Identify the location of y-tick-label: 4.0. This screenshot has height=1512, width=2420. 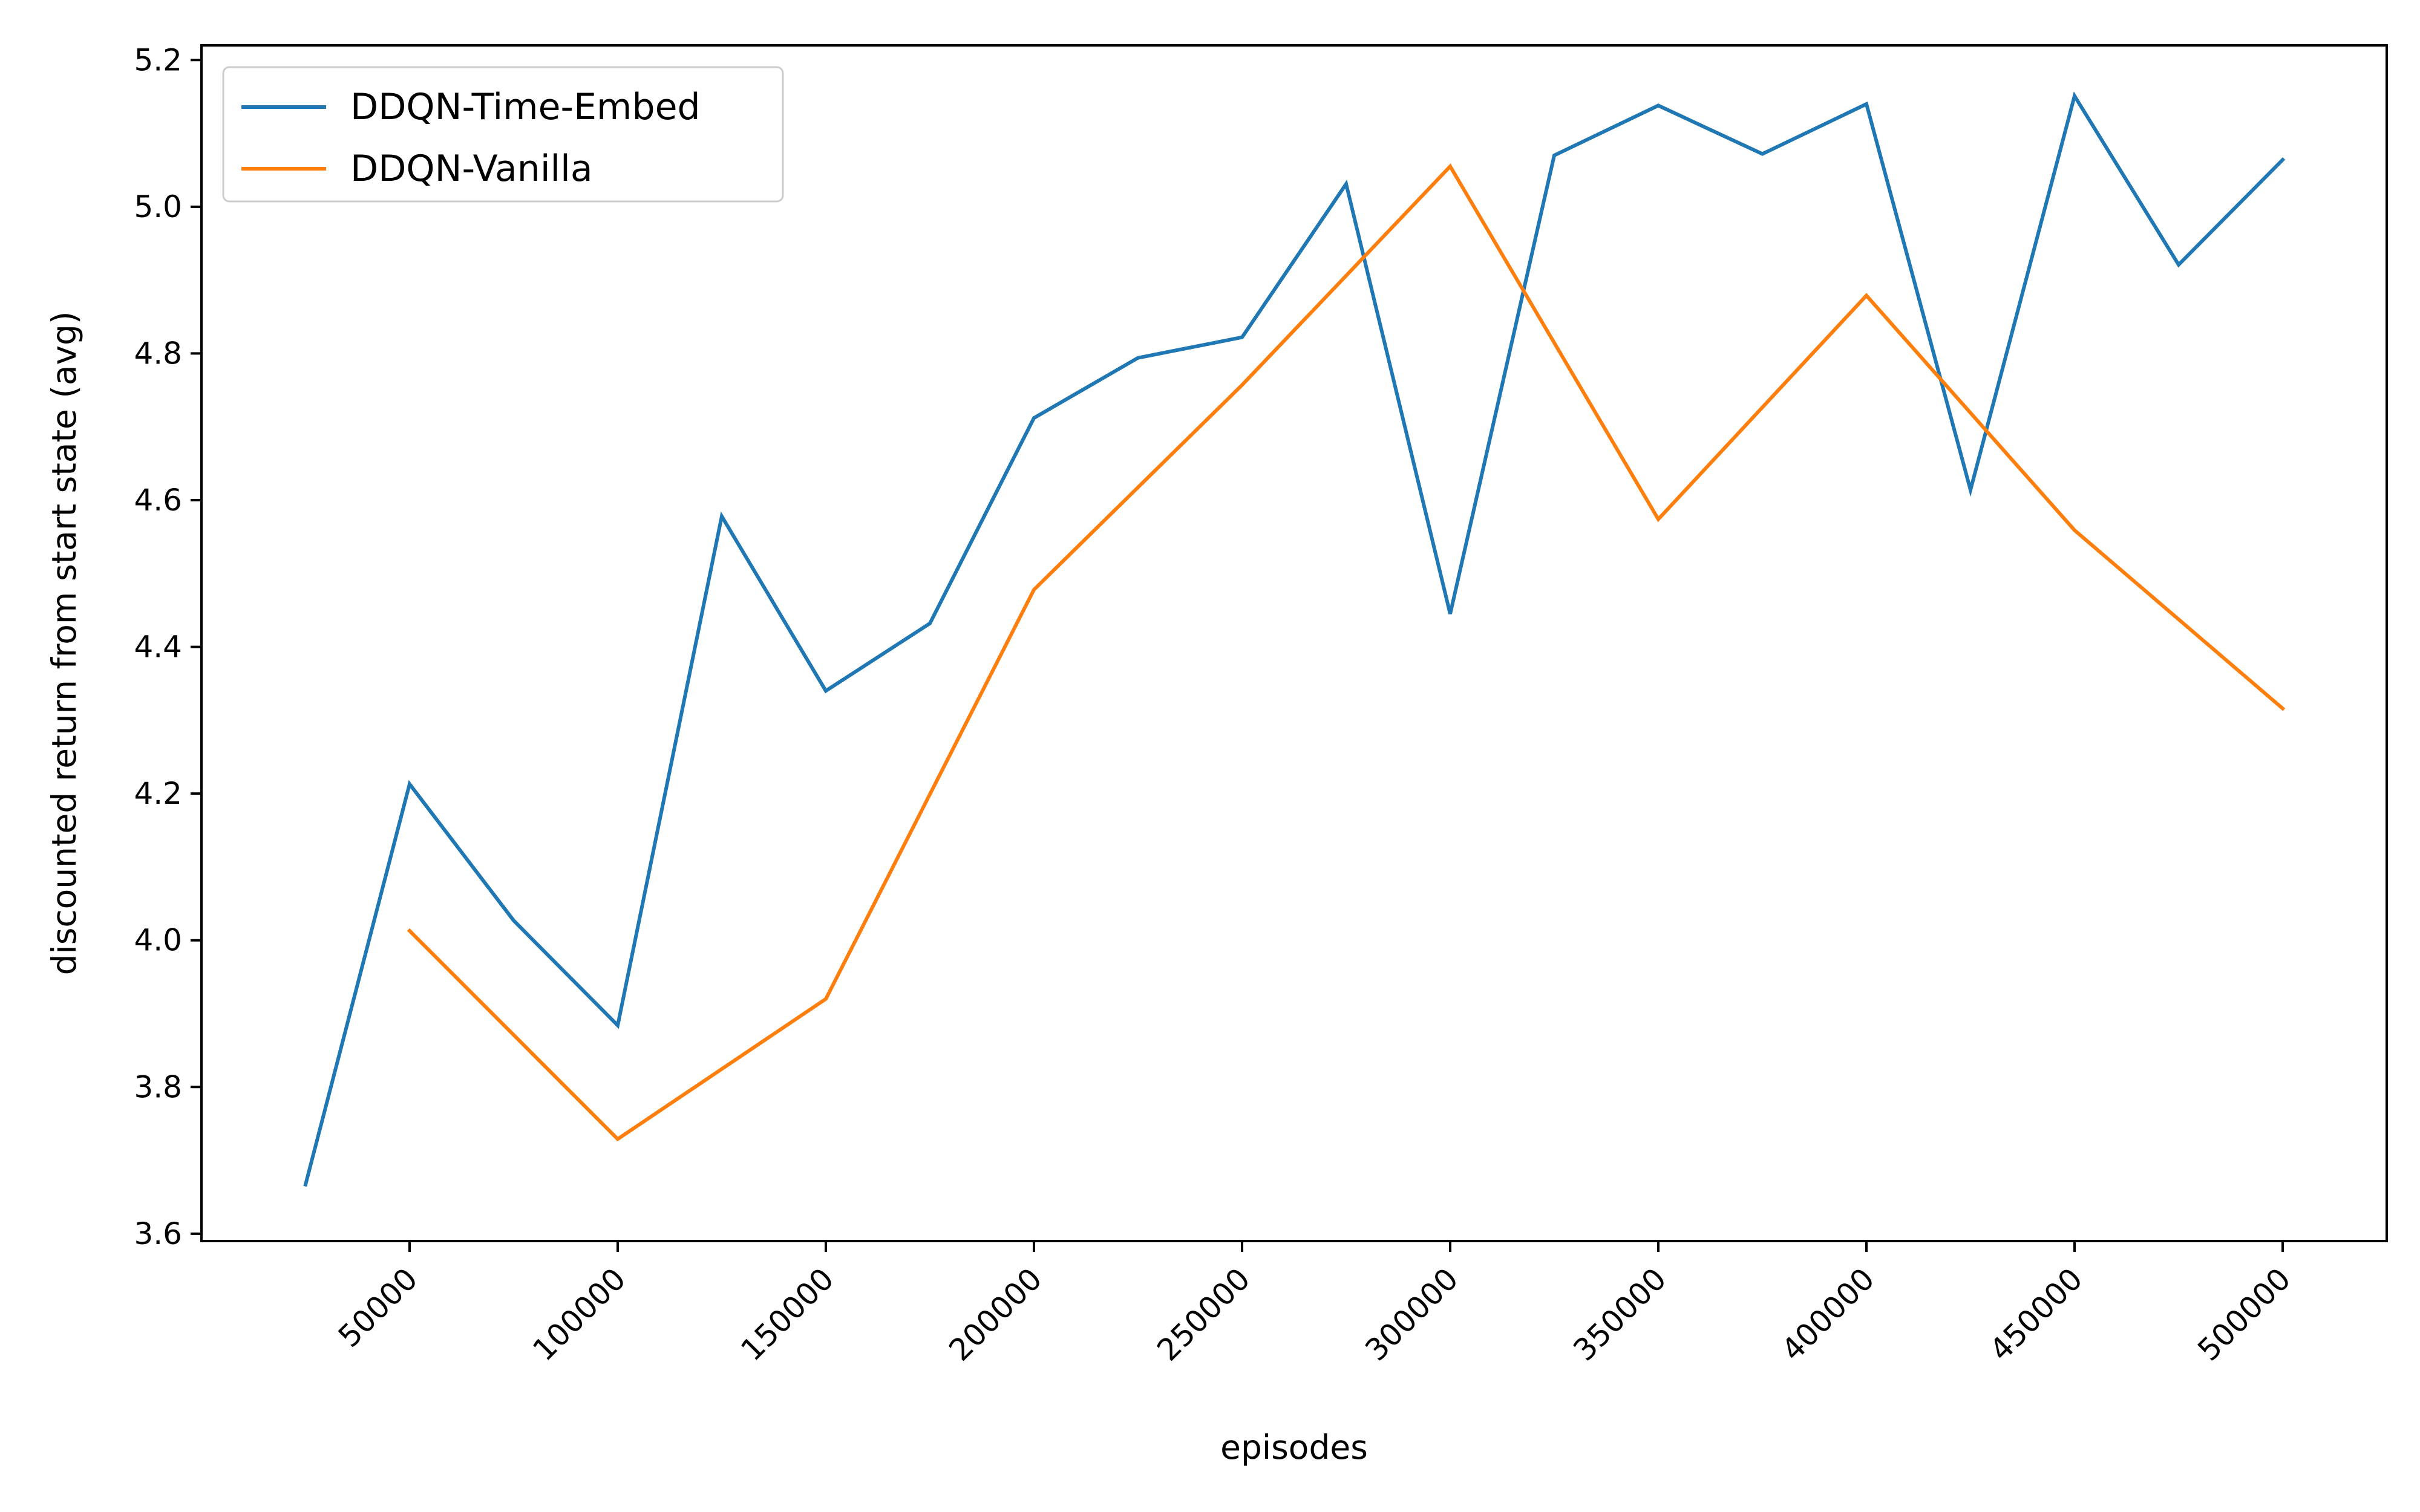
(158, 940).